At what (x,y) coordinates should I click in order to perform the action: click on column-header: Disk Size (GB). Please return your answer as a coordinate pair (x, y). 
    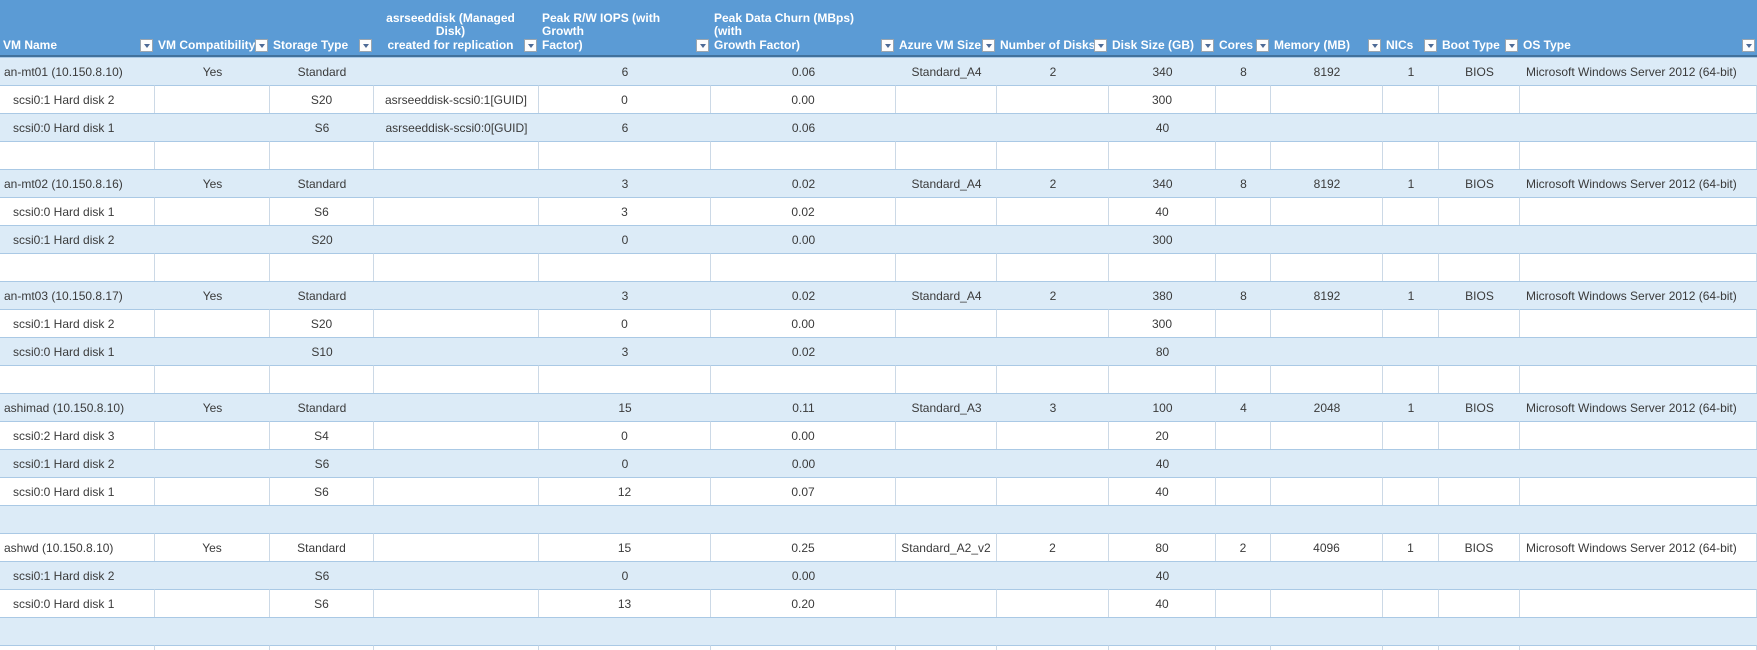
    Looking at the image, I should click on (1162, 28).